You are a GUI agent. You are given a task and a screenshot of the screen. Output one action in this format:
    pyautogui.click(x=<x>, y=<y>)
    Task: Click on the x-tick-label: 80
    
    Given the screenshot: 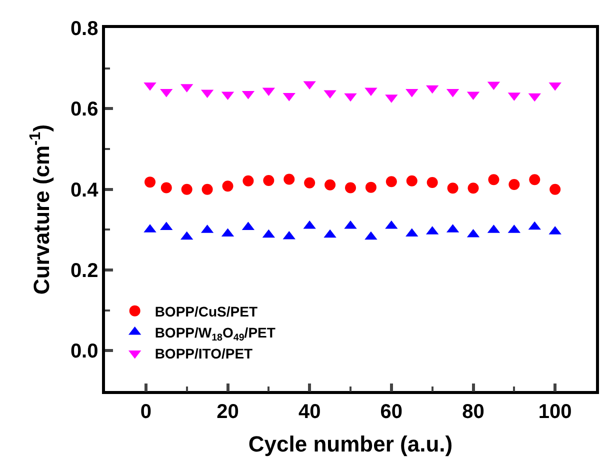 What is the action you would take?
    pyautogui.click(x=473, y=411)
    